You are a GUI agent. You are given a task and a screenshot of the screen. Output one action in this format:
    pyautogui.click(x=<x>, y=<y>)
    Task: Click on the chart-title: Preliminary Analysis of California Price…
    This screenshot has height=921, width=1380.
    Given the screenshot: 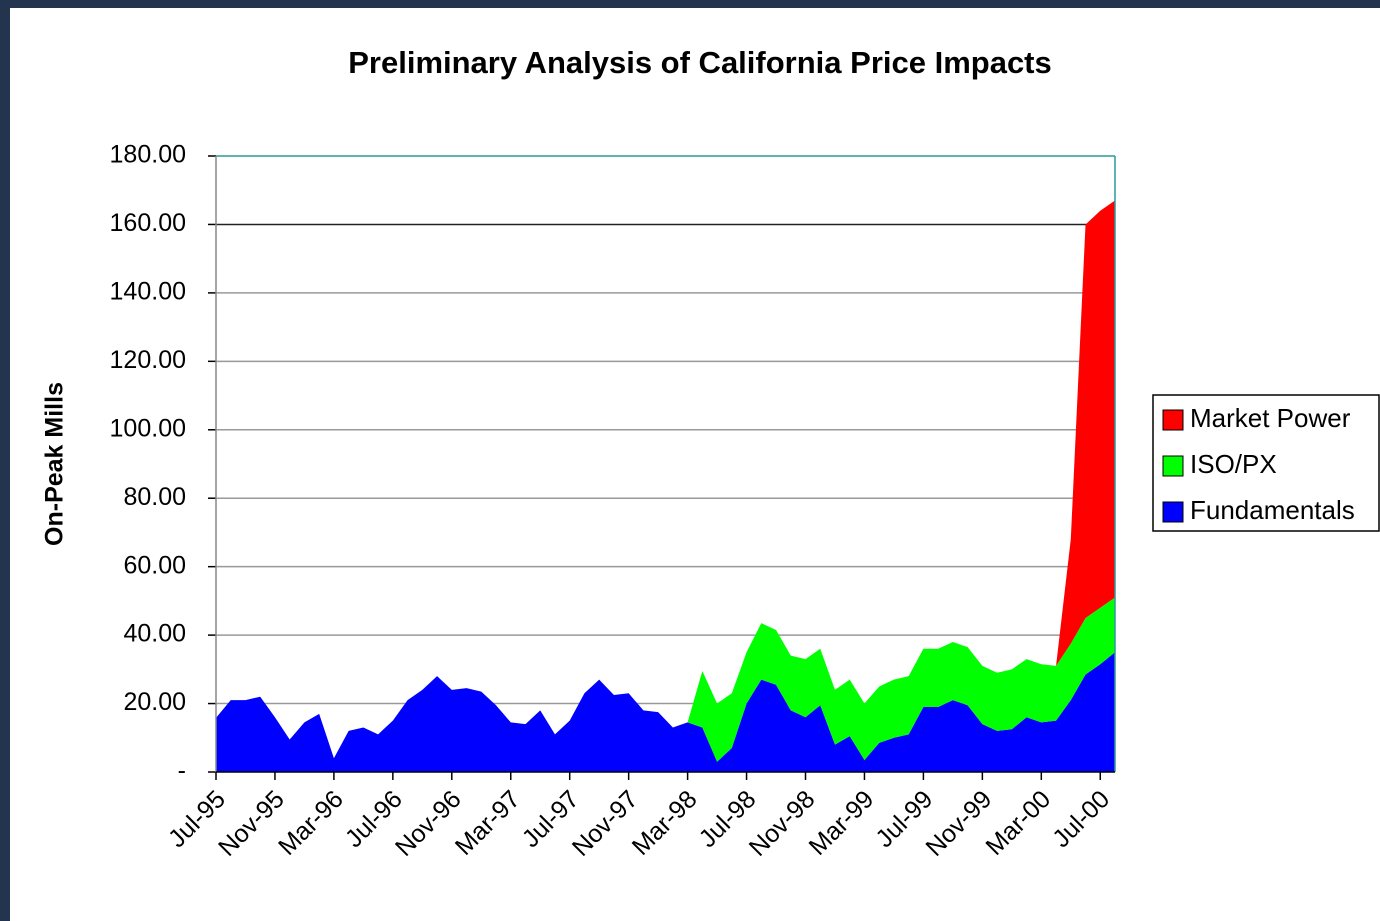 What is the action you would take?
    pyautogui.click(x=700, y=62)
    